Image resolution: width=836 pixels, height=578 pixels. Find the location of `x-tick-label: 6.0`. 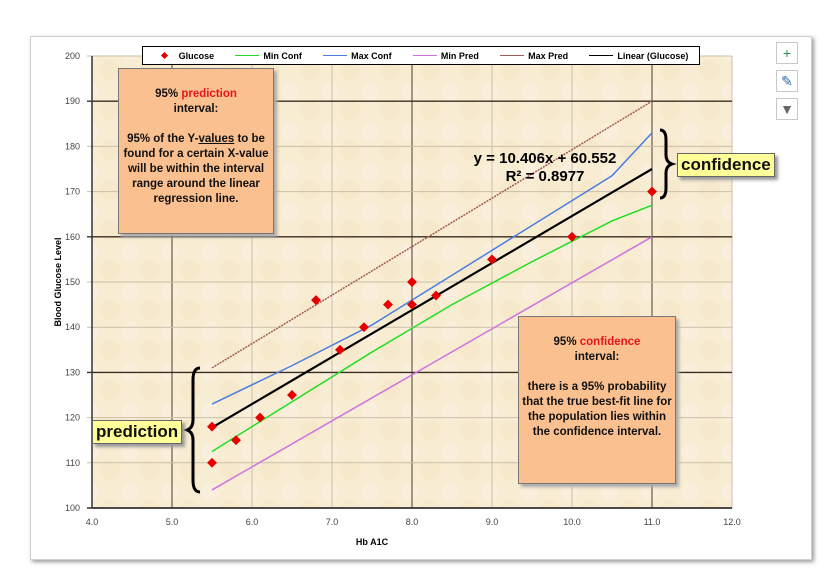

x-tick-label: 6.0 is located at coordinates (252, 522).